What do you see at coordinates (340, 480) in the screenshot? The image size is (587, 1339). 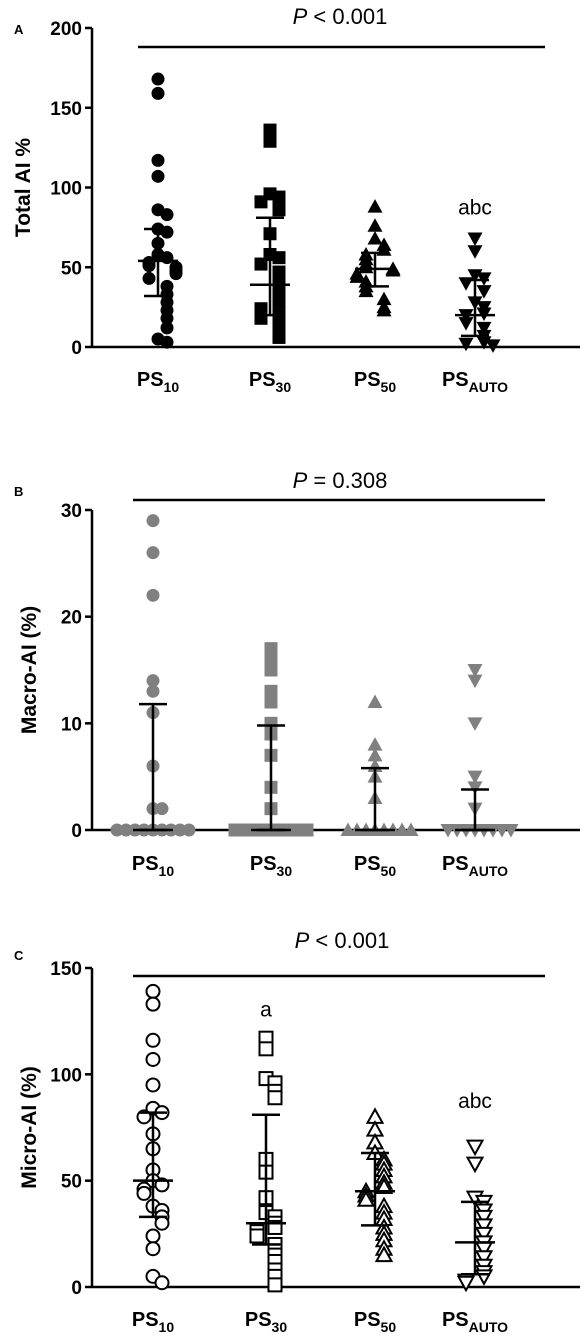 I see `p-value-label: P = 0.308` at bounding box center [340, 480].